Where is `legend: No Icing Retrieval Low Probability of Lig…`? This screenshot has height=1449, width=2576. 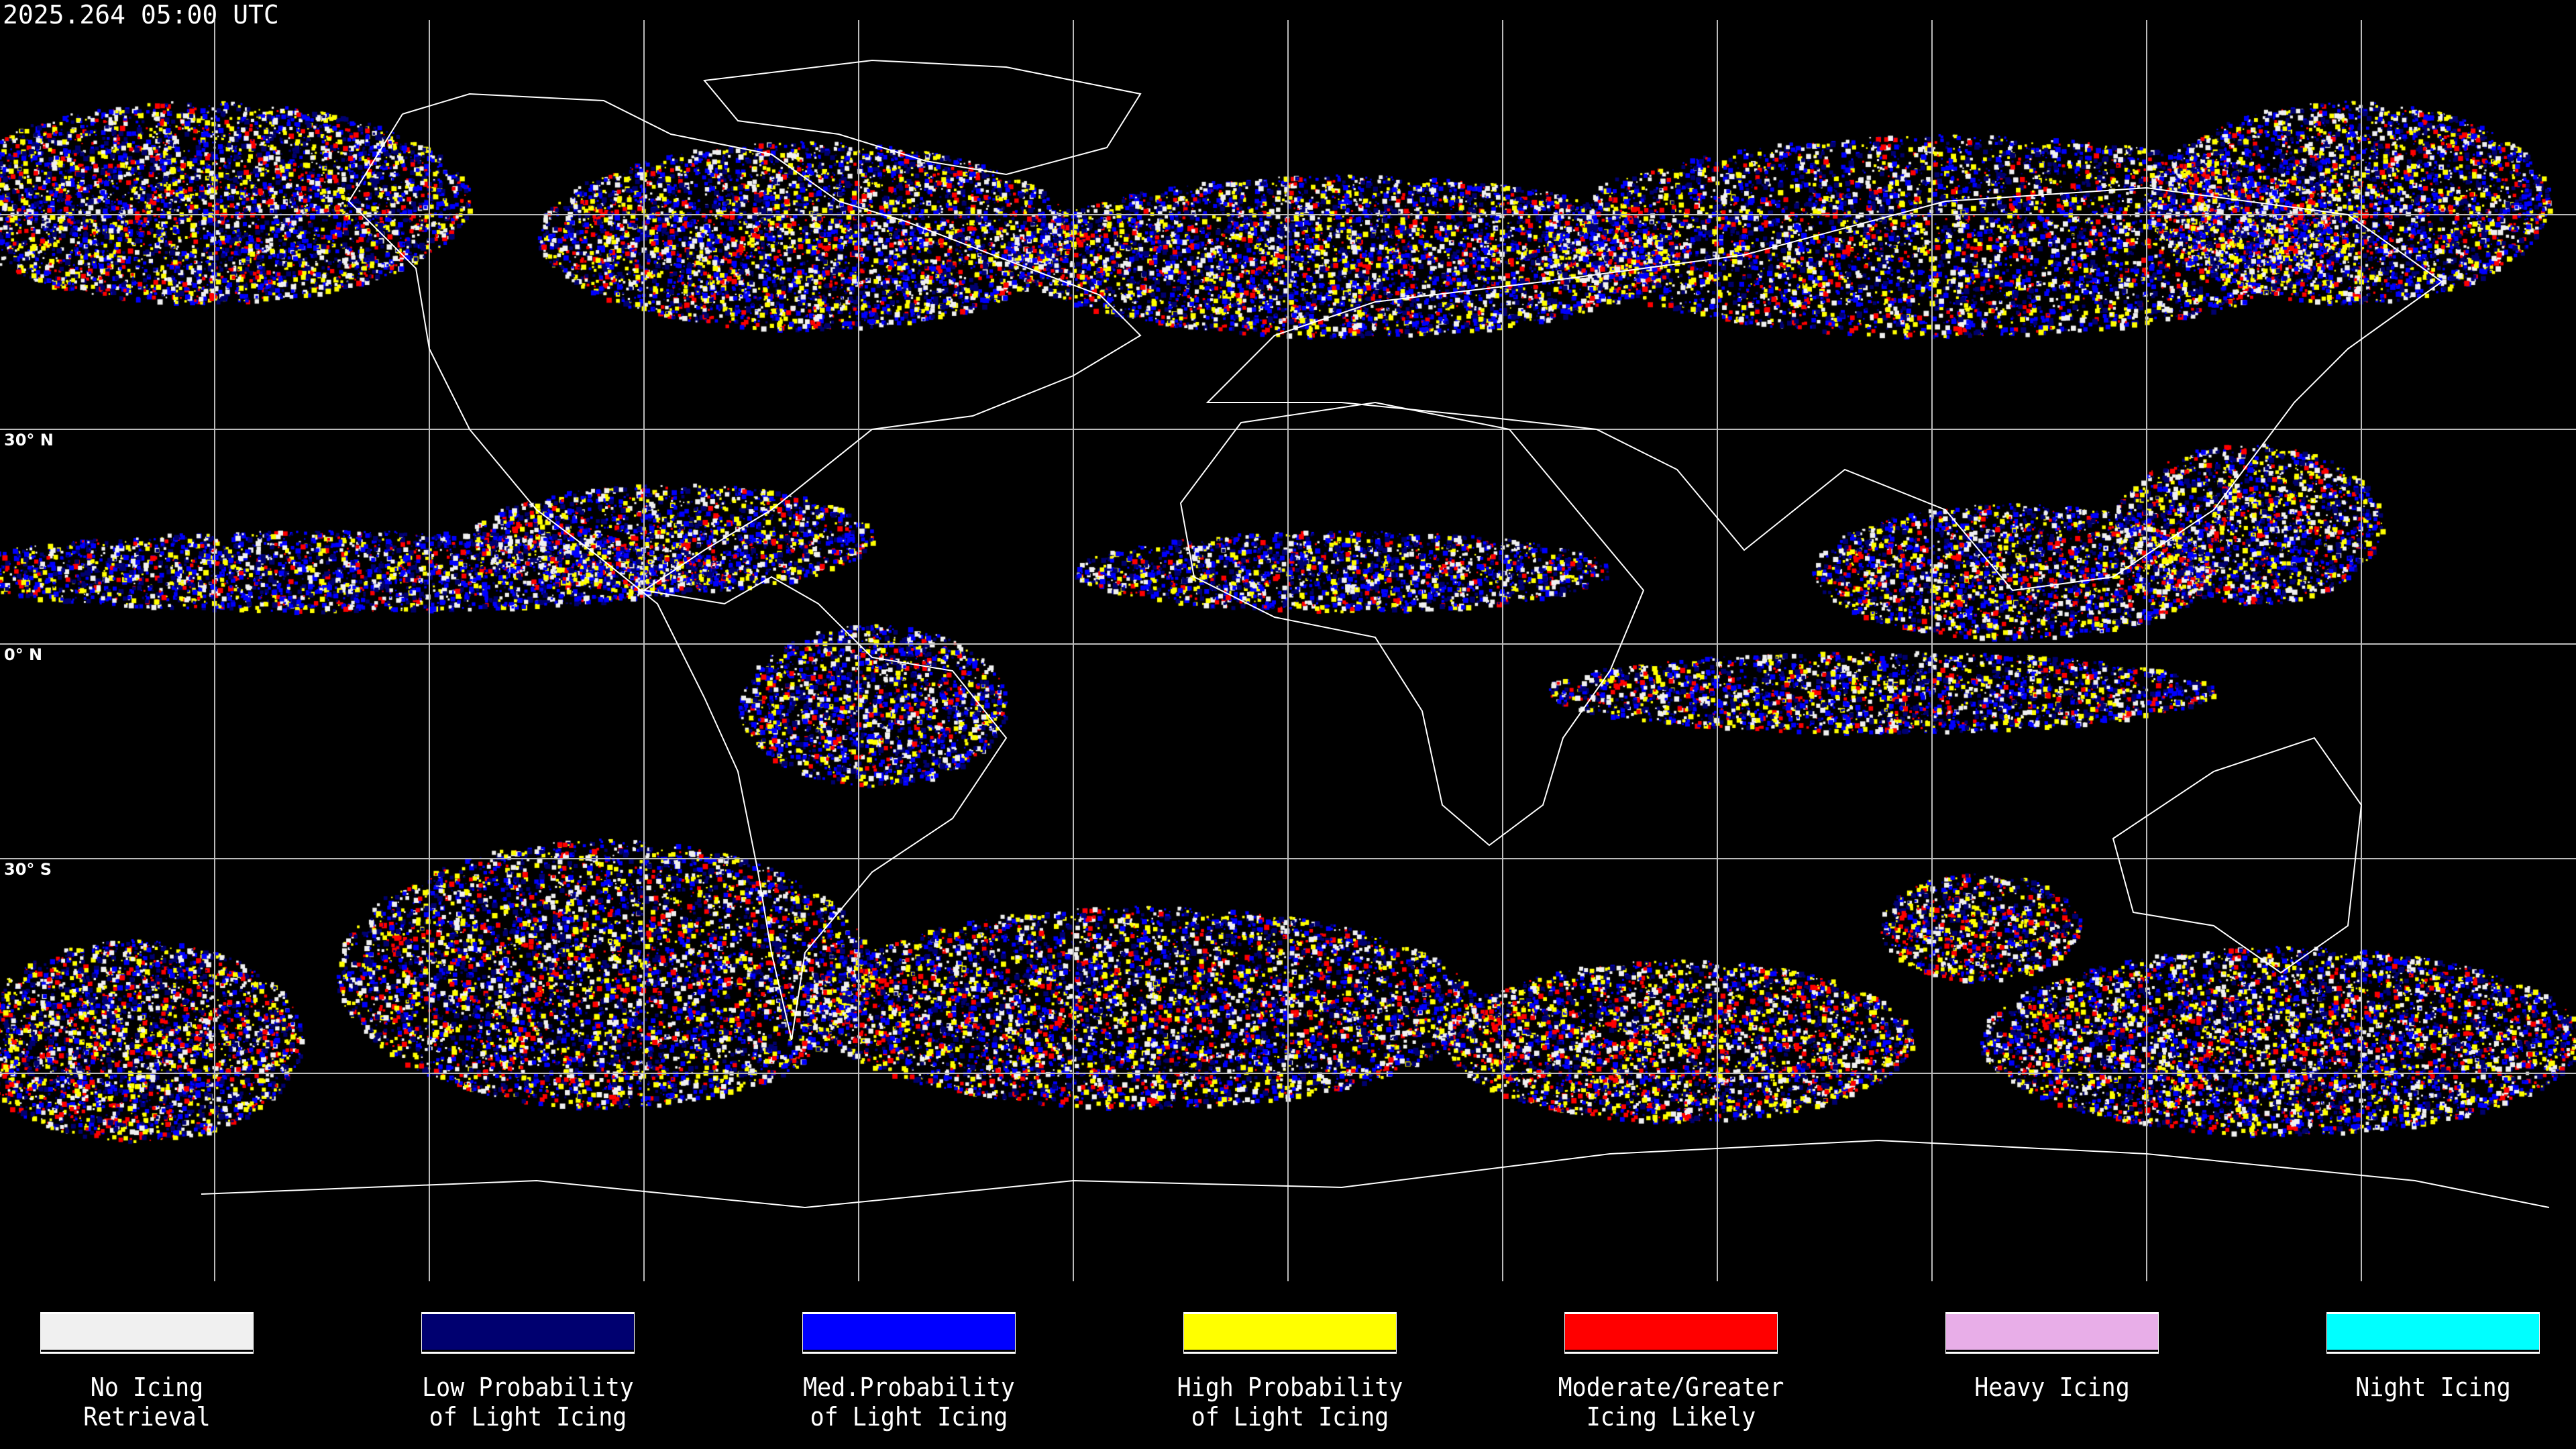
legend: No Icing Retrieval Low Probability of Lig… is located at coordinates (1288, 1368).